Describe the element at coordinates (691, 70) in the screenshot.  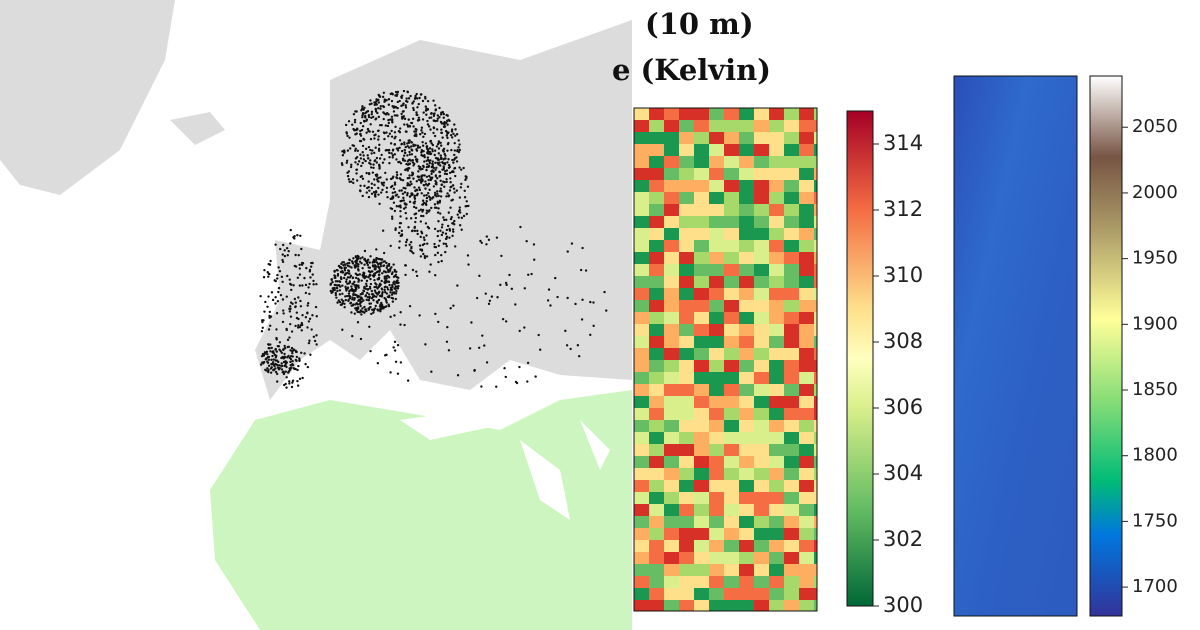
I see `title: e (Kelvin)` at that location.